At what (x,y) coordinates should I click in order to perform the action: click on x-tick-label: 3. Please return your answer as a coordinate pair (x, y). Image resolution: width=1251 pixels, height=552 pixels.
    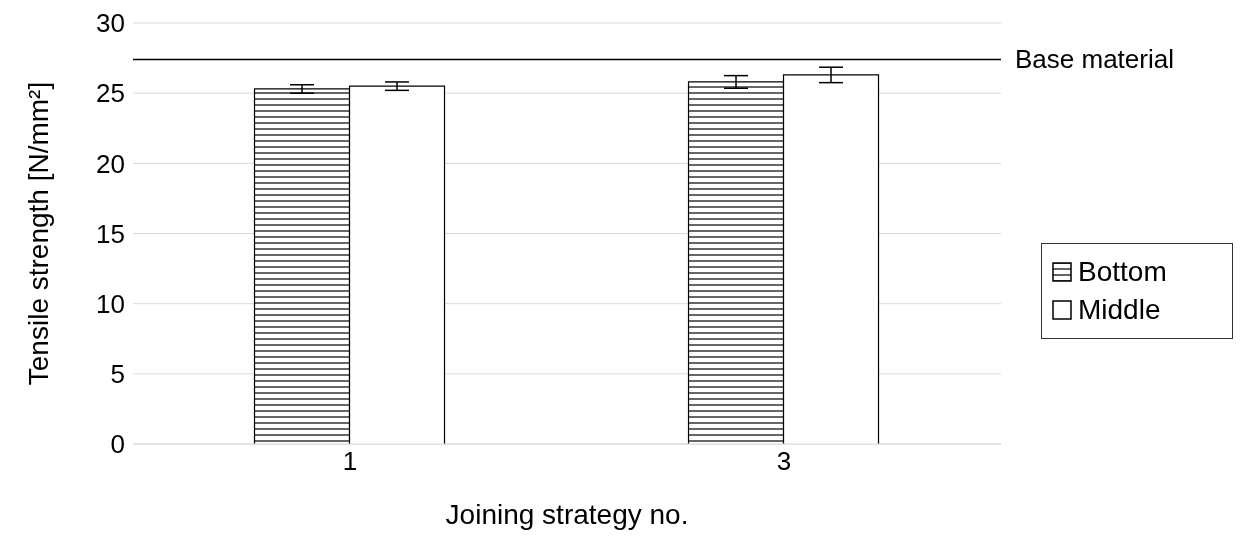
    Looking at the image, I should click on (784, 461).